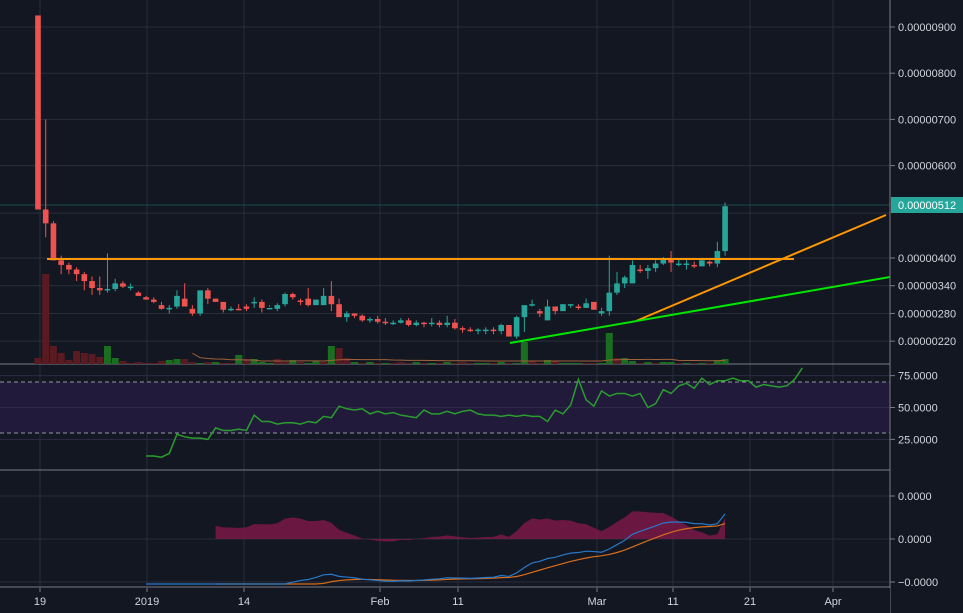  What do you see at coordinates (927, 259) in the screenshot?
I see `price-tick-label: 0.00000400` at bounding box center [927, 259].